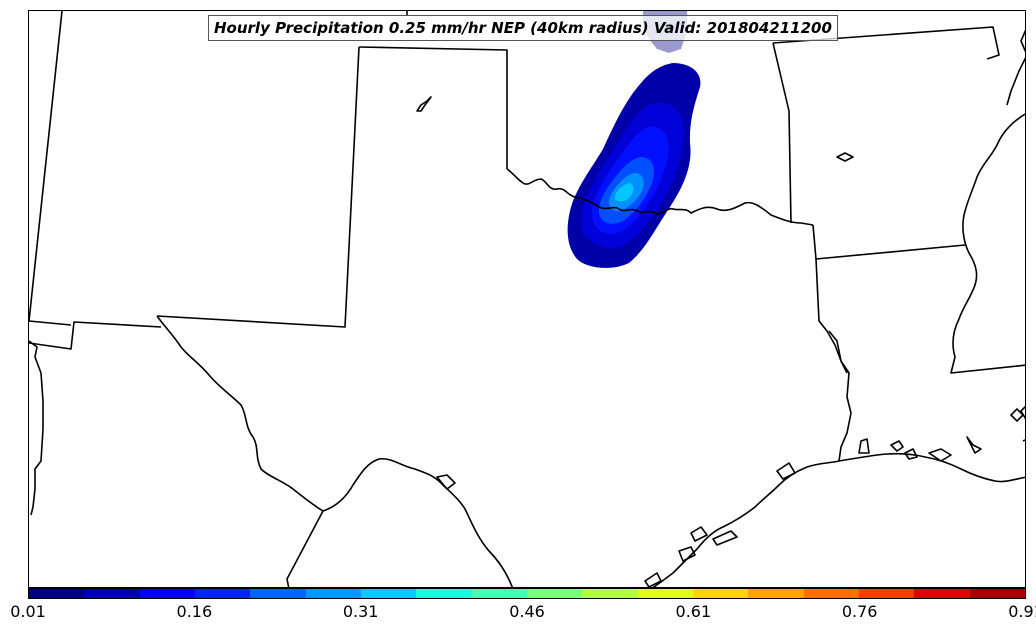 The width and height of the screenshot is (1036, 633). Describe the element at coordinates (527, 611) in the screenshot. I see `colorbar-tick-label: 0.46` at that location.